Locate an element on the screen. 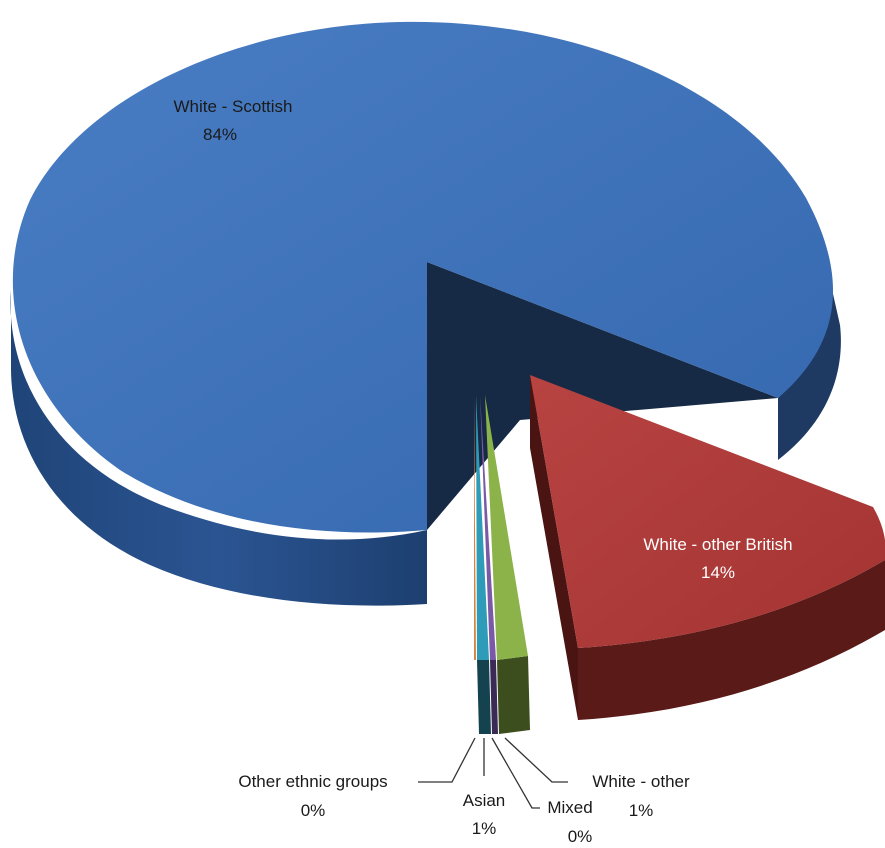 The image size is (885, 848). leader-other-ethnic-groups is located at coordinates (447, 760).